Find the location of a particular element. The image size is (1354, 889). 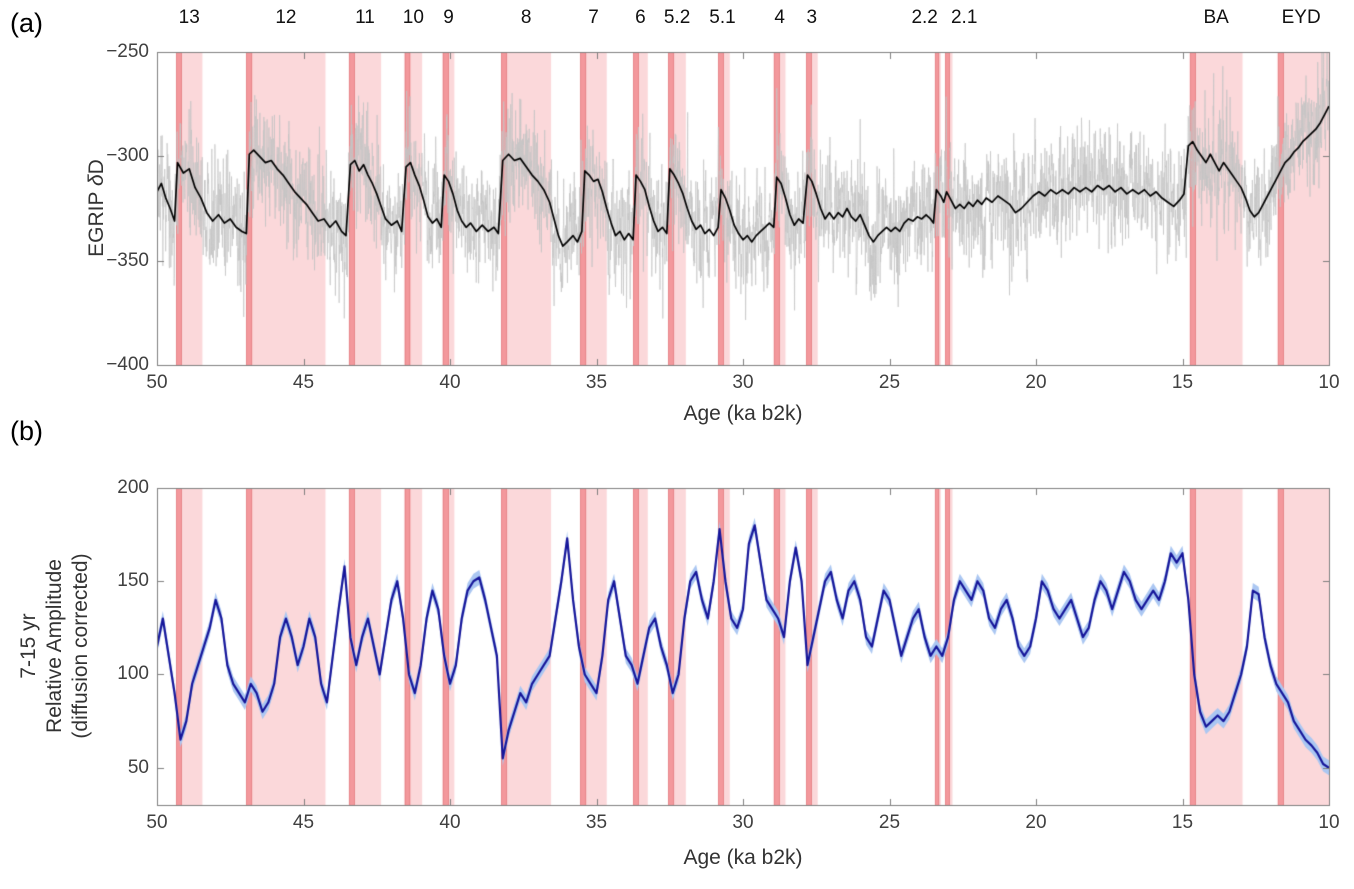

ylabel-a-suffix: D is located at coordinates (96, 167).